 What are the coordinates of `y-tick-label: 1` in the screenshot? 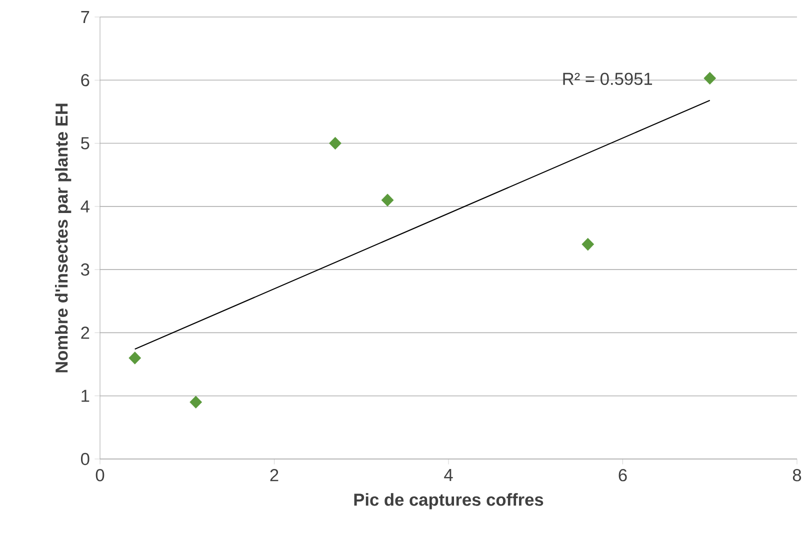 It's located at (86, 396).